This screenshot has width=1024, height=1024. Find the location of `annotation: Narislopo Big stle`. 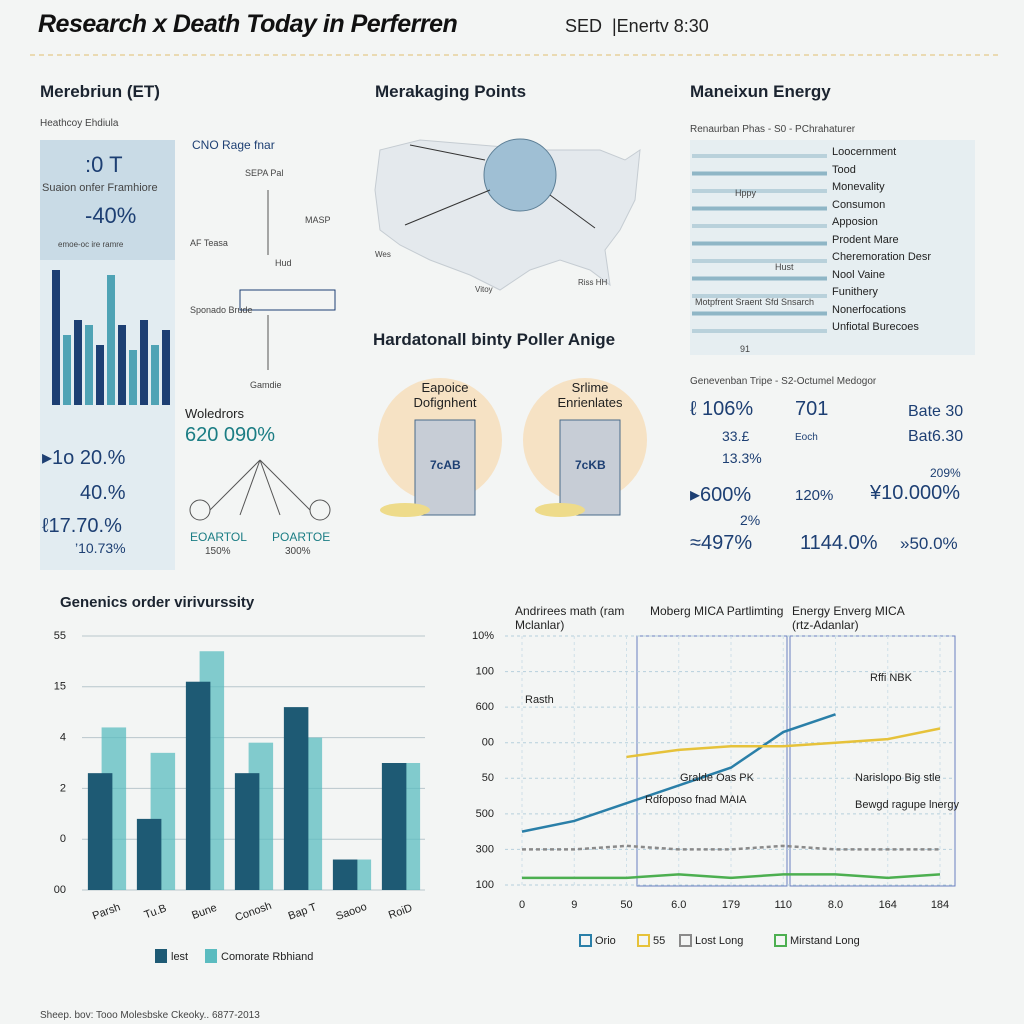

annotation: Narislopo Big stle is located at coordinates (898, 778).